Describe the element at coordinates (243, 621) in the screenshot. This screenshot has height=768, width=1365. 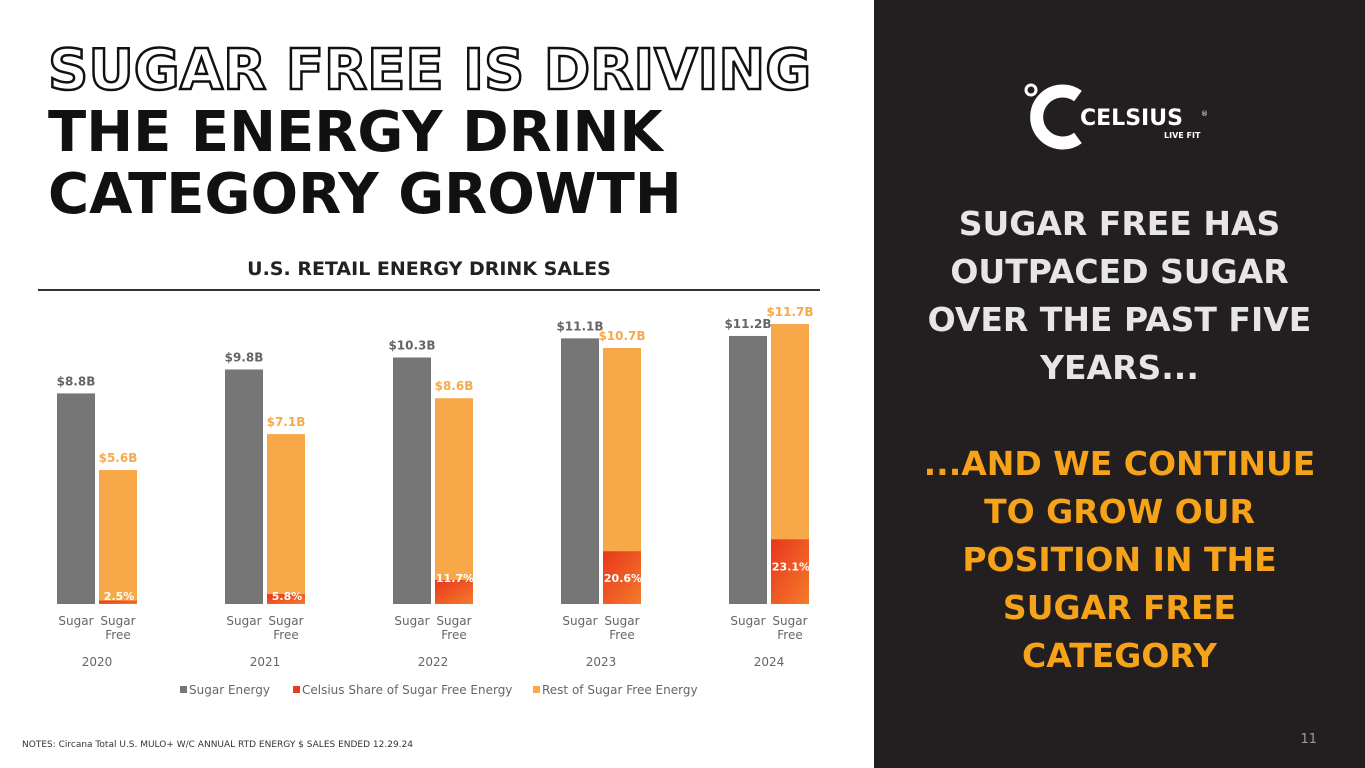
I see `bar-label-sugar-2021: Sugar` at that location.